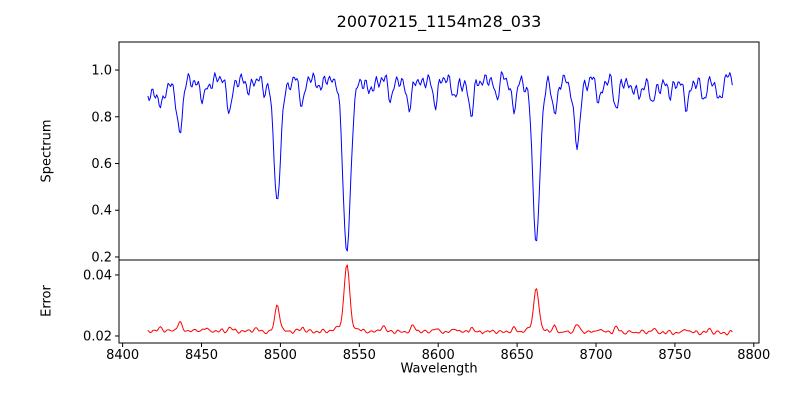 Image resolution: width=800 pixels, height=400 pixels. What do you see at coordinates (97, 275) in the screenshot?
I see `y-tick-label: 0.04` at bounding box center [97, 275].